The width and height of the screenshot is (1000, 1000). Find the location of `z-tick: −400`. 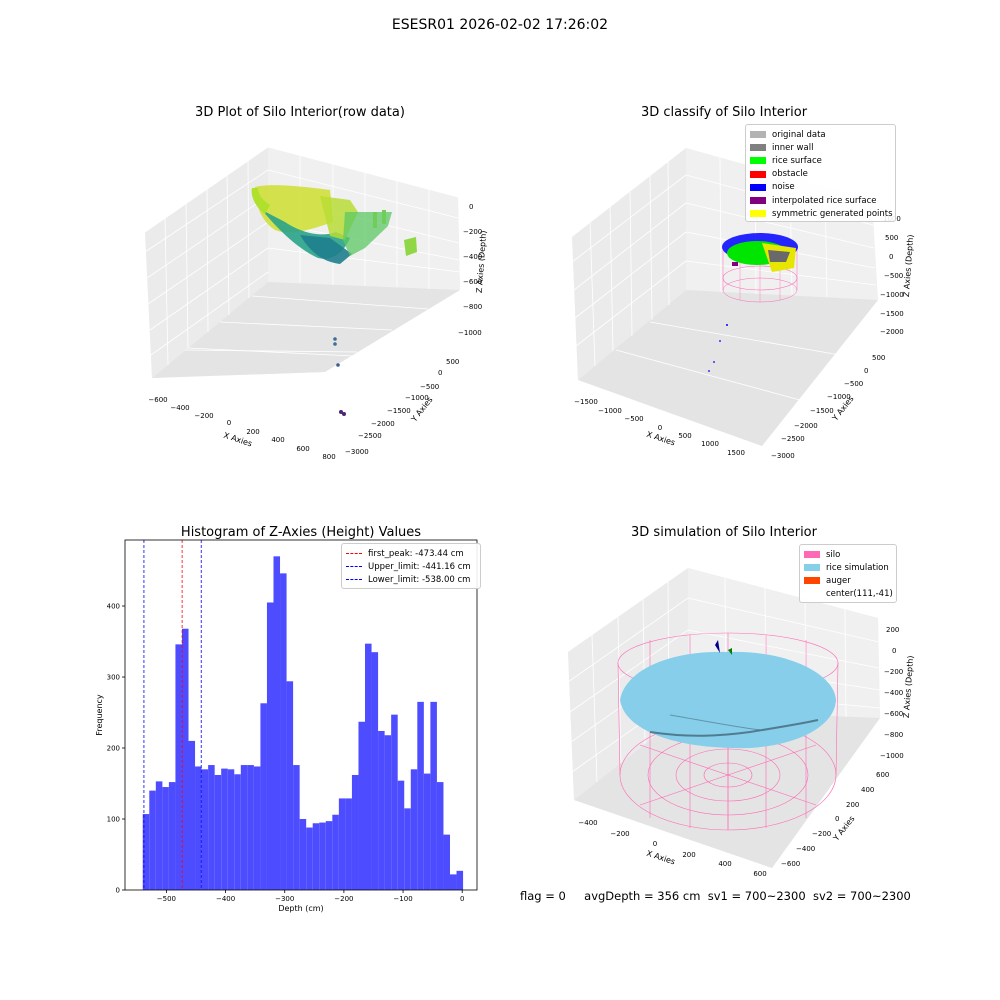

z-tick: −400 is located at coordinates (893, 693).